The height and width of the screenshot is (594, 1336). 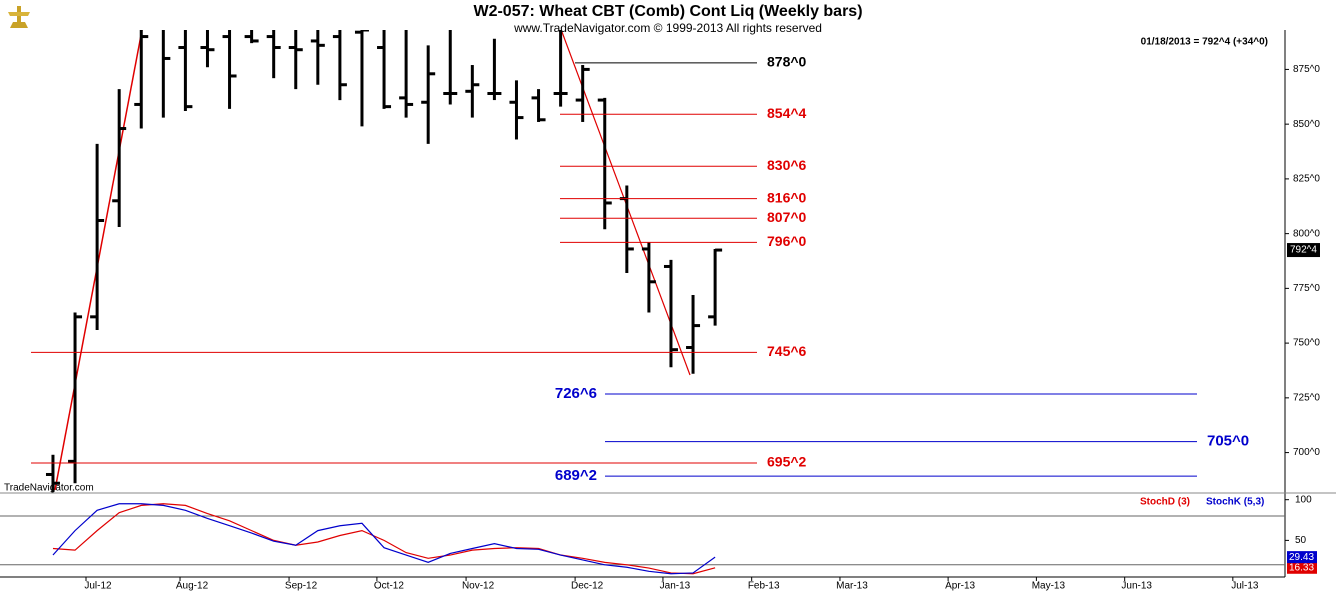 What do you see at coordinates (1165, 502) in the screenshot?
I see `legend-entry: StochD (3)` at bounding box center [1165, 502].